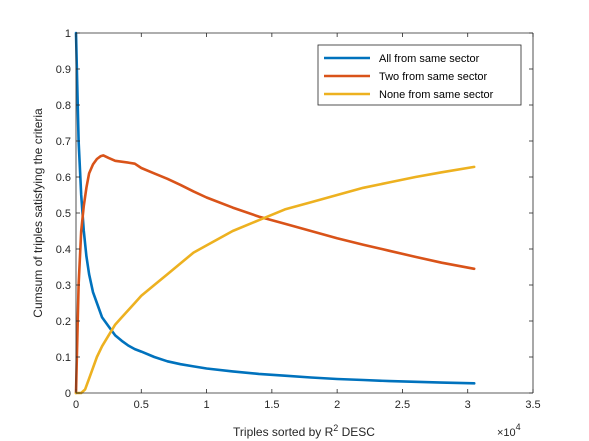  What do you see at coordinates (63, 322) in the screenshot?
I see `y-tick-label: 0.2` at bounding box center [63, 322].